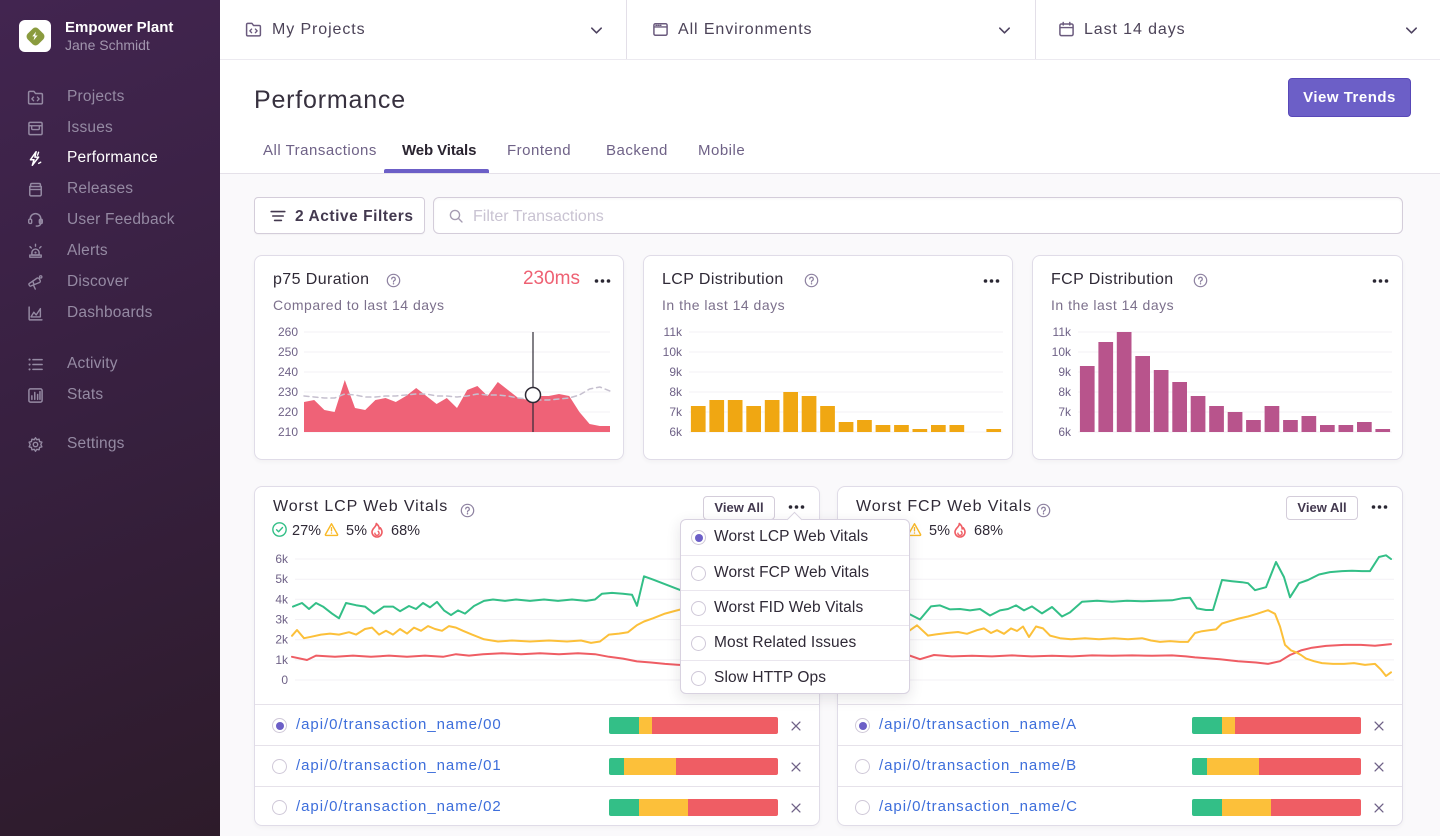  Describe the element at coordinates (282, 579) in the screenshot. I see `svg-text: 5k` at that location.